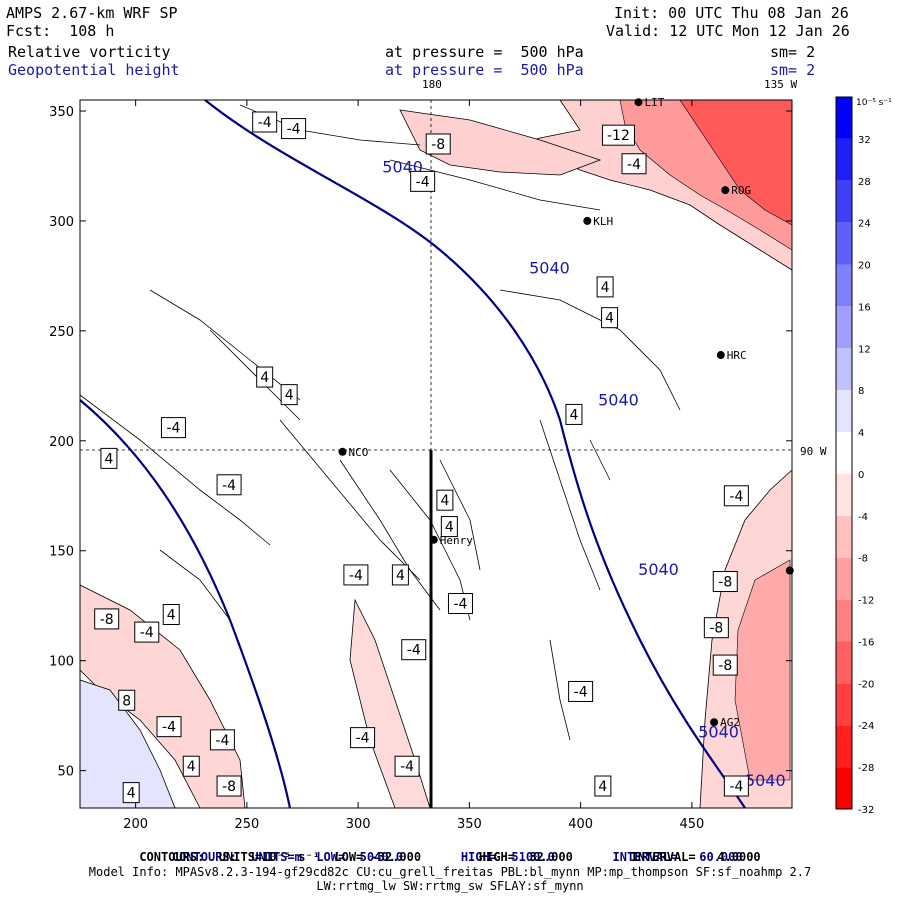  I want to click on field1-pressure: at pressure = 500 hPa, so click(484, 52).